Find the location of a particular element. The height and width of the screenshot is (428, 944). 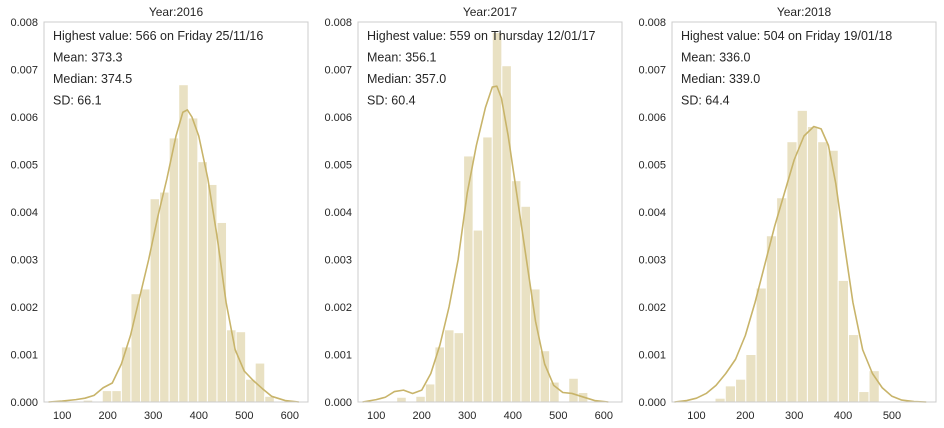

histogram-bars is located at coordinates (797, 256).